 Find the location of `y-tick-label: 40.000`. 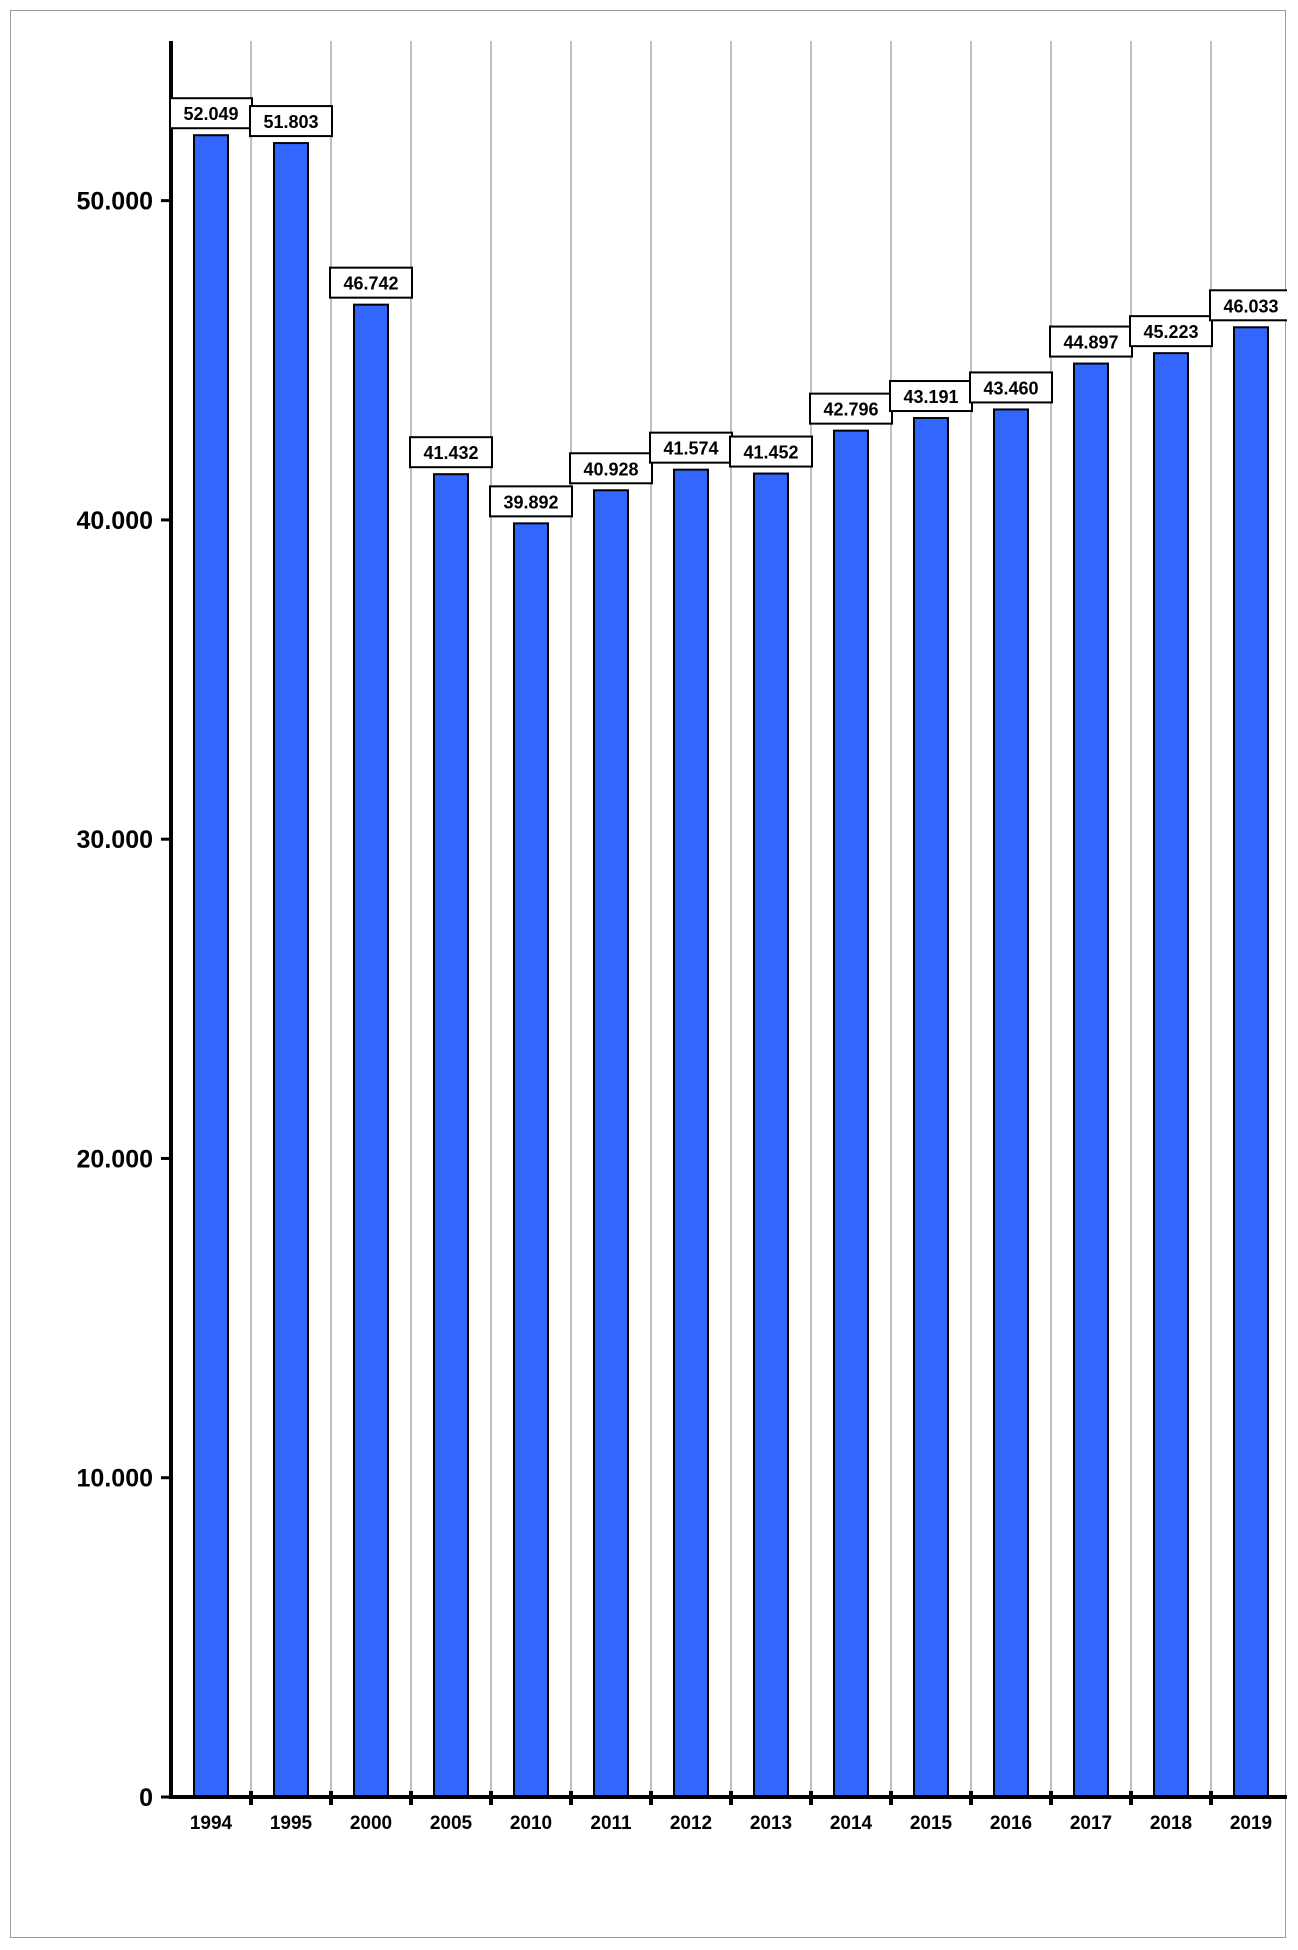

y-tick-label: 40.000 is located at coordinates (115, 521).